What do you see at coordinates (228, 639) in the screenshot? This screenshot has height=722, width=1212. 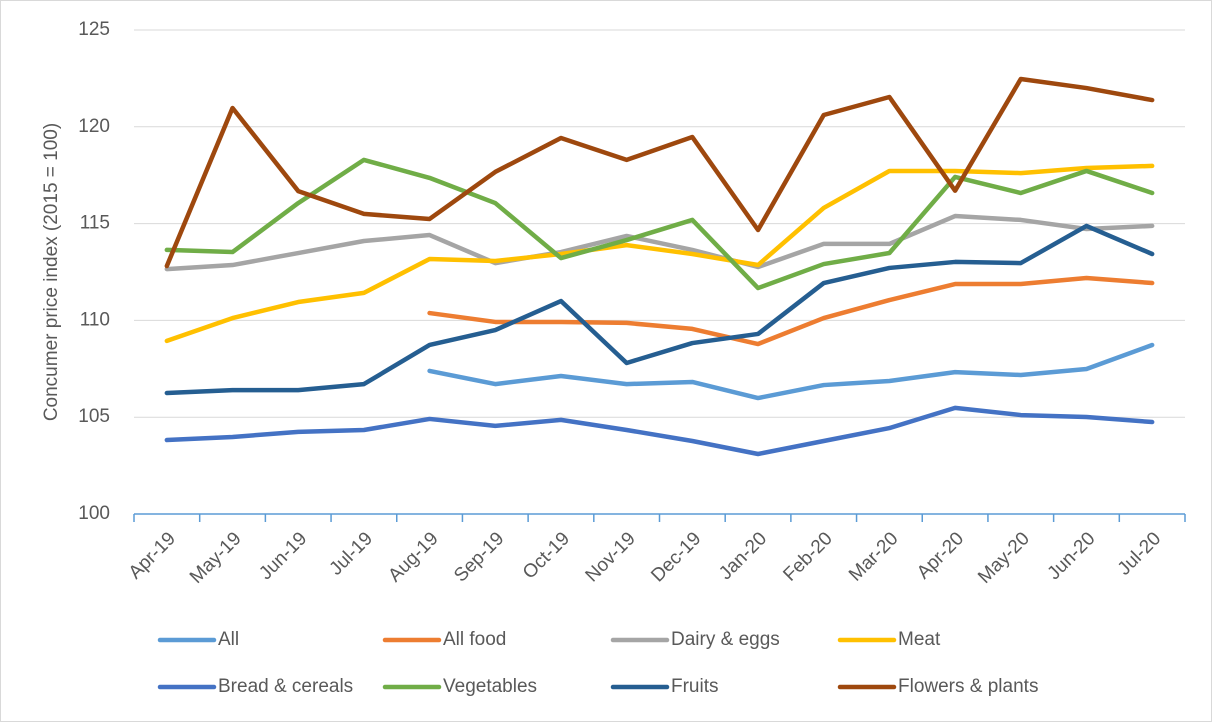 I see `legend-label: All` at bounding box center [228, 639].